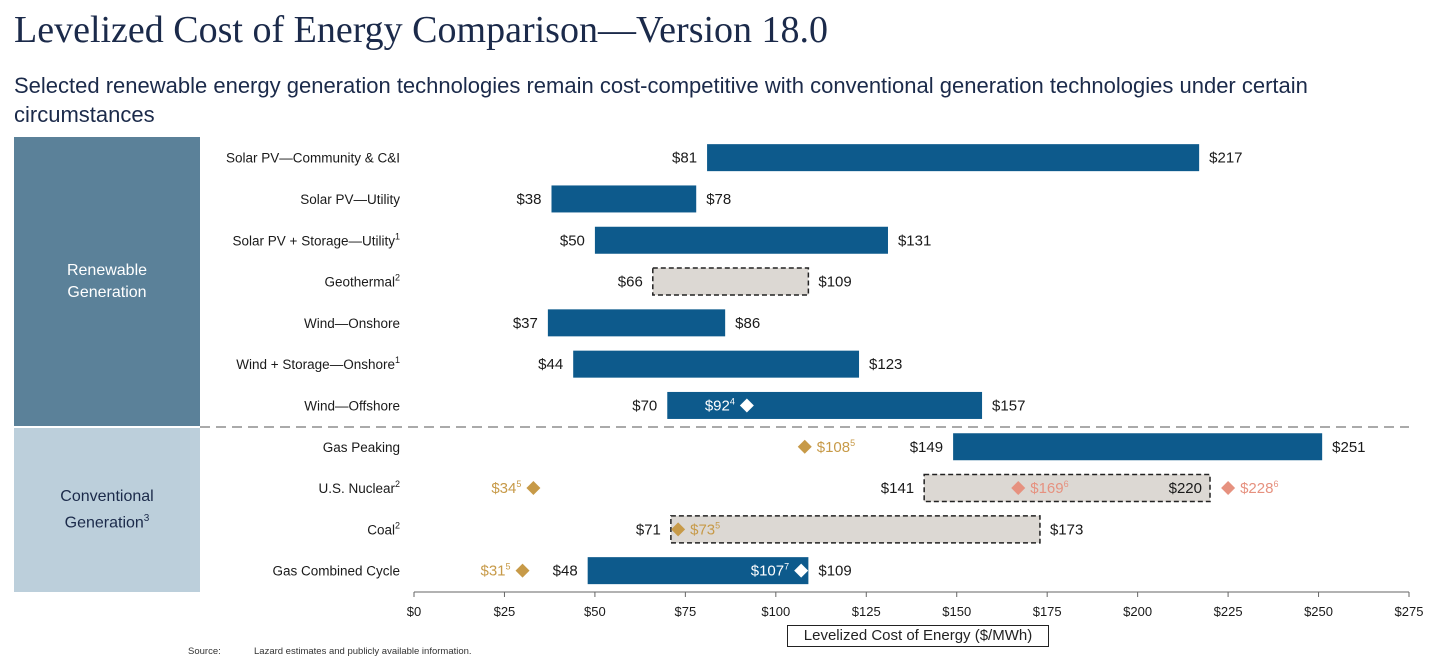  Describe the element at coordinates (525, 323) in the screenshot. I see `low-value-label: $37` at that location.